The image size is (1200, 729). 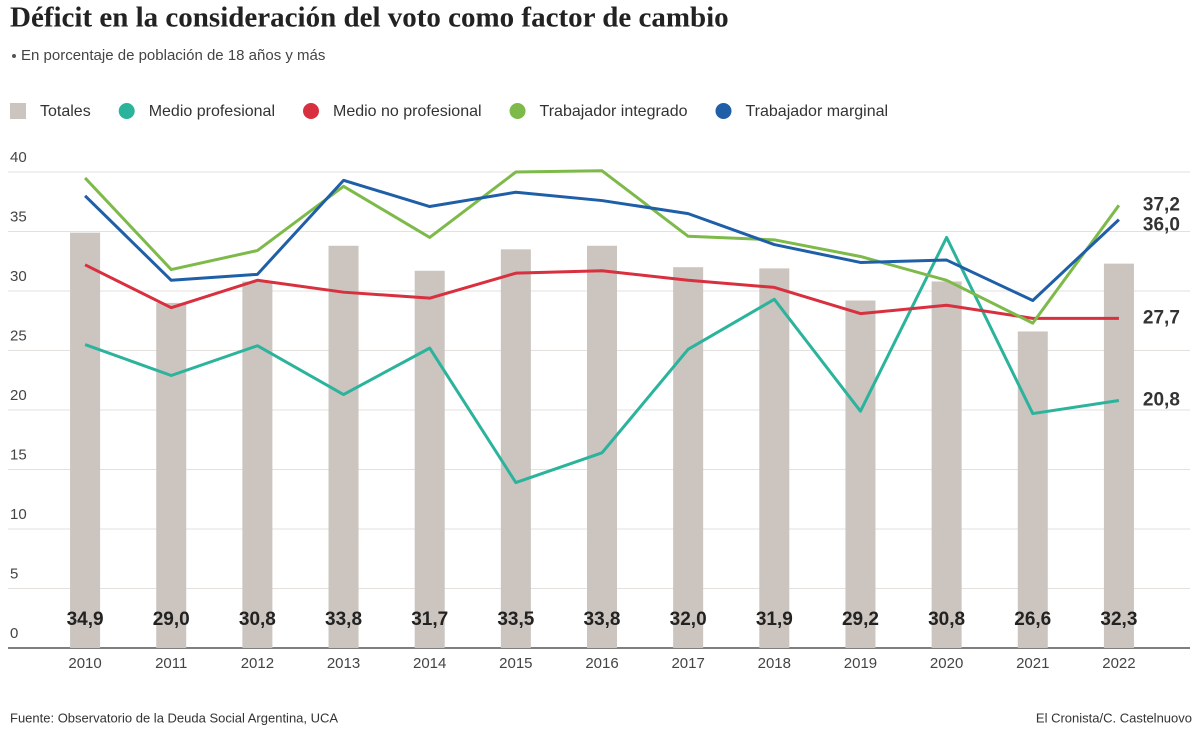 I want to click on end-value-label: 37,2, so click(x=1161, y=204).